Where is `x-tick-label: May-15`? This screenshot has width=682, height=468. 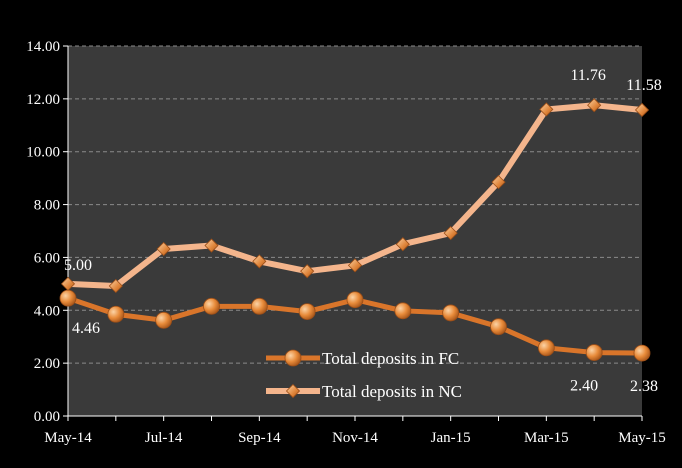
x-tick-label: May-15 is located at coordinates (642, 438).